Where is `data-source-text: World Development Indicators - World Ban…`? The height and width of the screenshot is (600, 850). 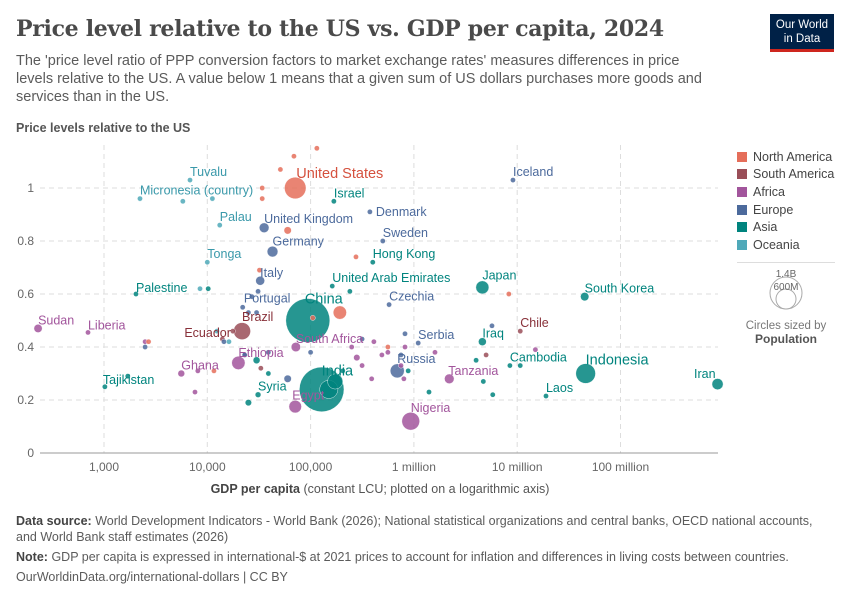
data-source-text: World Development Indicators - World Ban… is located at coordinates (414, 529).